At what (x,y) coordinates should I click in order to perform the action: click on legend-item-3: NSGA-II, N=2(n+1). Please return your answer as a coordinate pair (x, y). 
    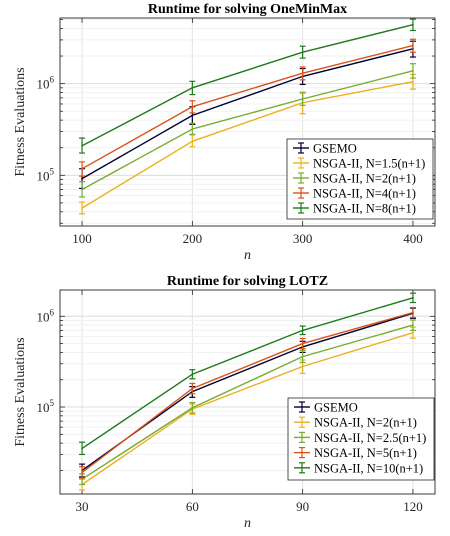
    Looking at the image, I should click on (354, 179).